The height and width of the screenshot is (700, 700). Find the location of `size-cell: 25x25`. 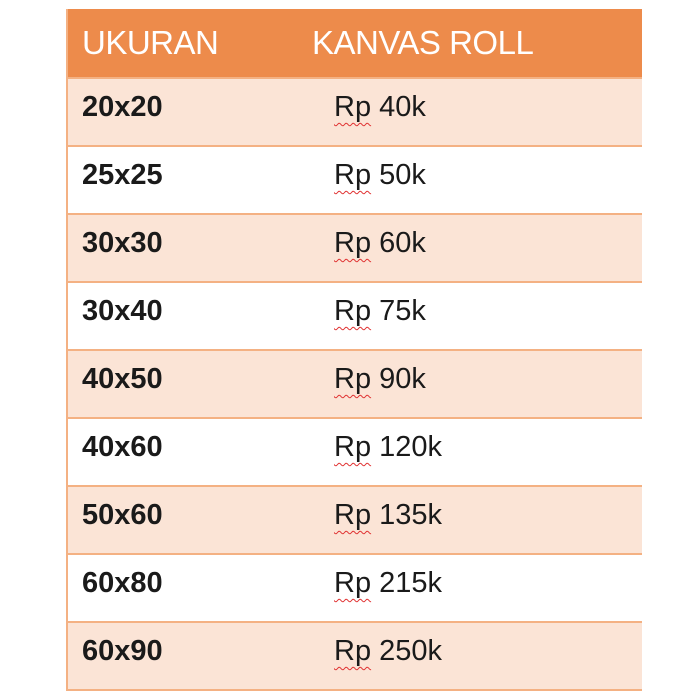

size-cell: 25x25 is located at coordinates (122, 175).